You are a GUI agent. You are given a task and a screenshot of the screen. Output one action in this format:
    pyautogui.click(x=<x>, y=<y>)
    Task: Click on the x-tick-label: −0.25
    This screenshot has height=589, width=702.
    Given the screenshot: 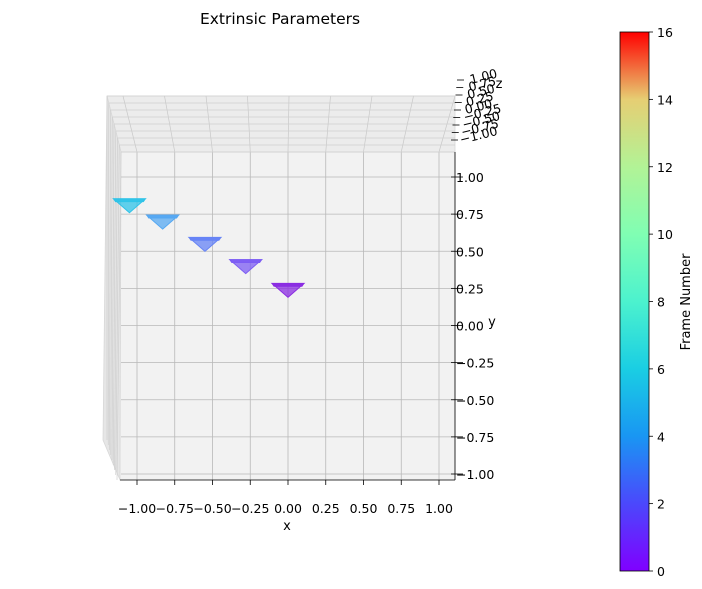 What is the action you would take?
    pyautogui.click(x=250, y=508)
    